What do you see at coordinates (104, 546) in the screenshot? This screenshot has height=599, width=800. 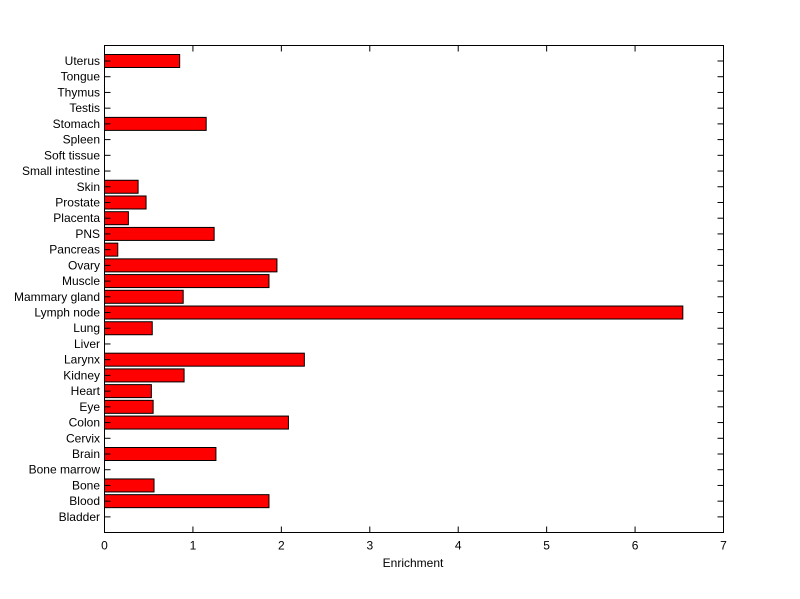 I see `x-tick-label: 0` at bounding box center [104, 546].